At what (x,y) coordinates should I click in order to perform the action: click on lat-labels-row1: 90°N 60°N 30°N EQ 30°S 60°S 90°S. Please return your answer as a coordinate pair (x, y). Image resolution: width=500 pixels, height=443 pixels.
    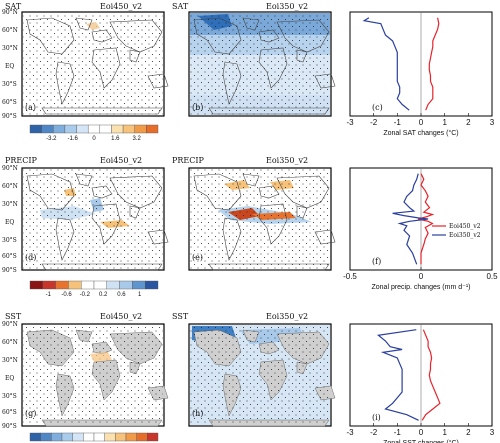
    Looking at the image, I should click on (10, 64).